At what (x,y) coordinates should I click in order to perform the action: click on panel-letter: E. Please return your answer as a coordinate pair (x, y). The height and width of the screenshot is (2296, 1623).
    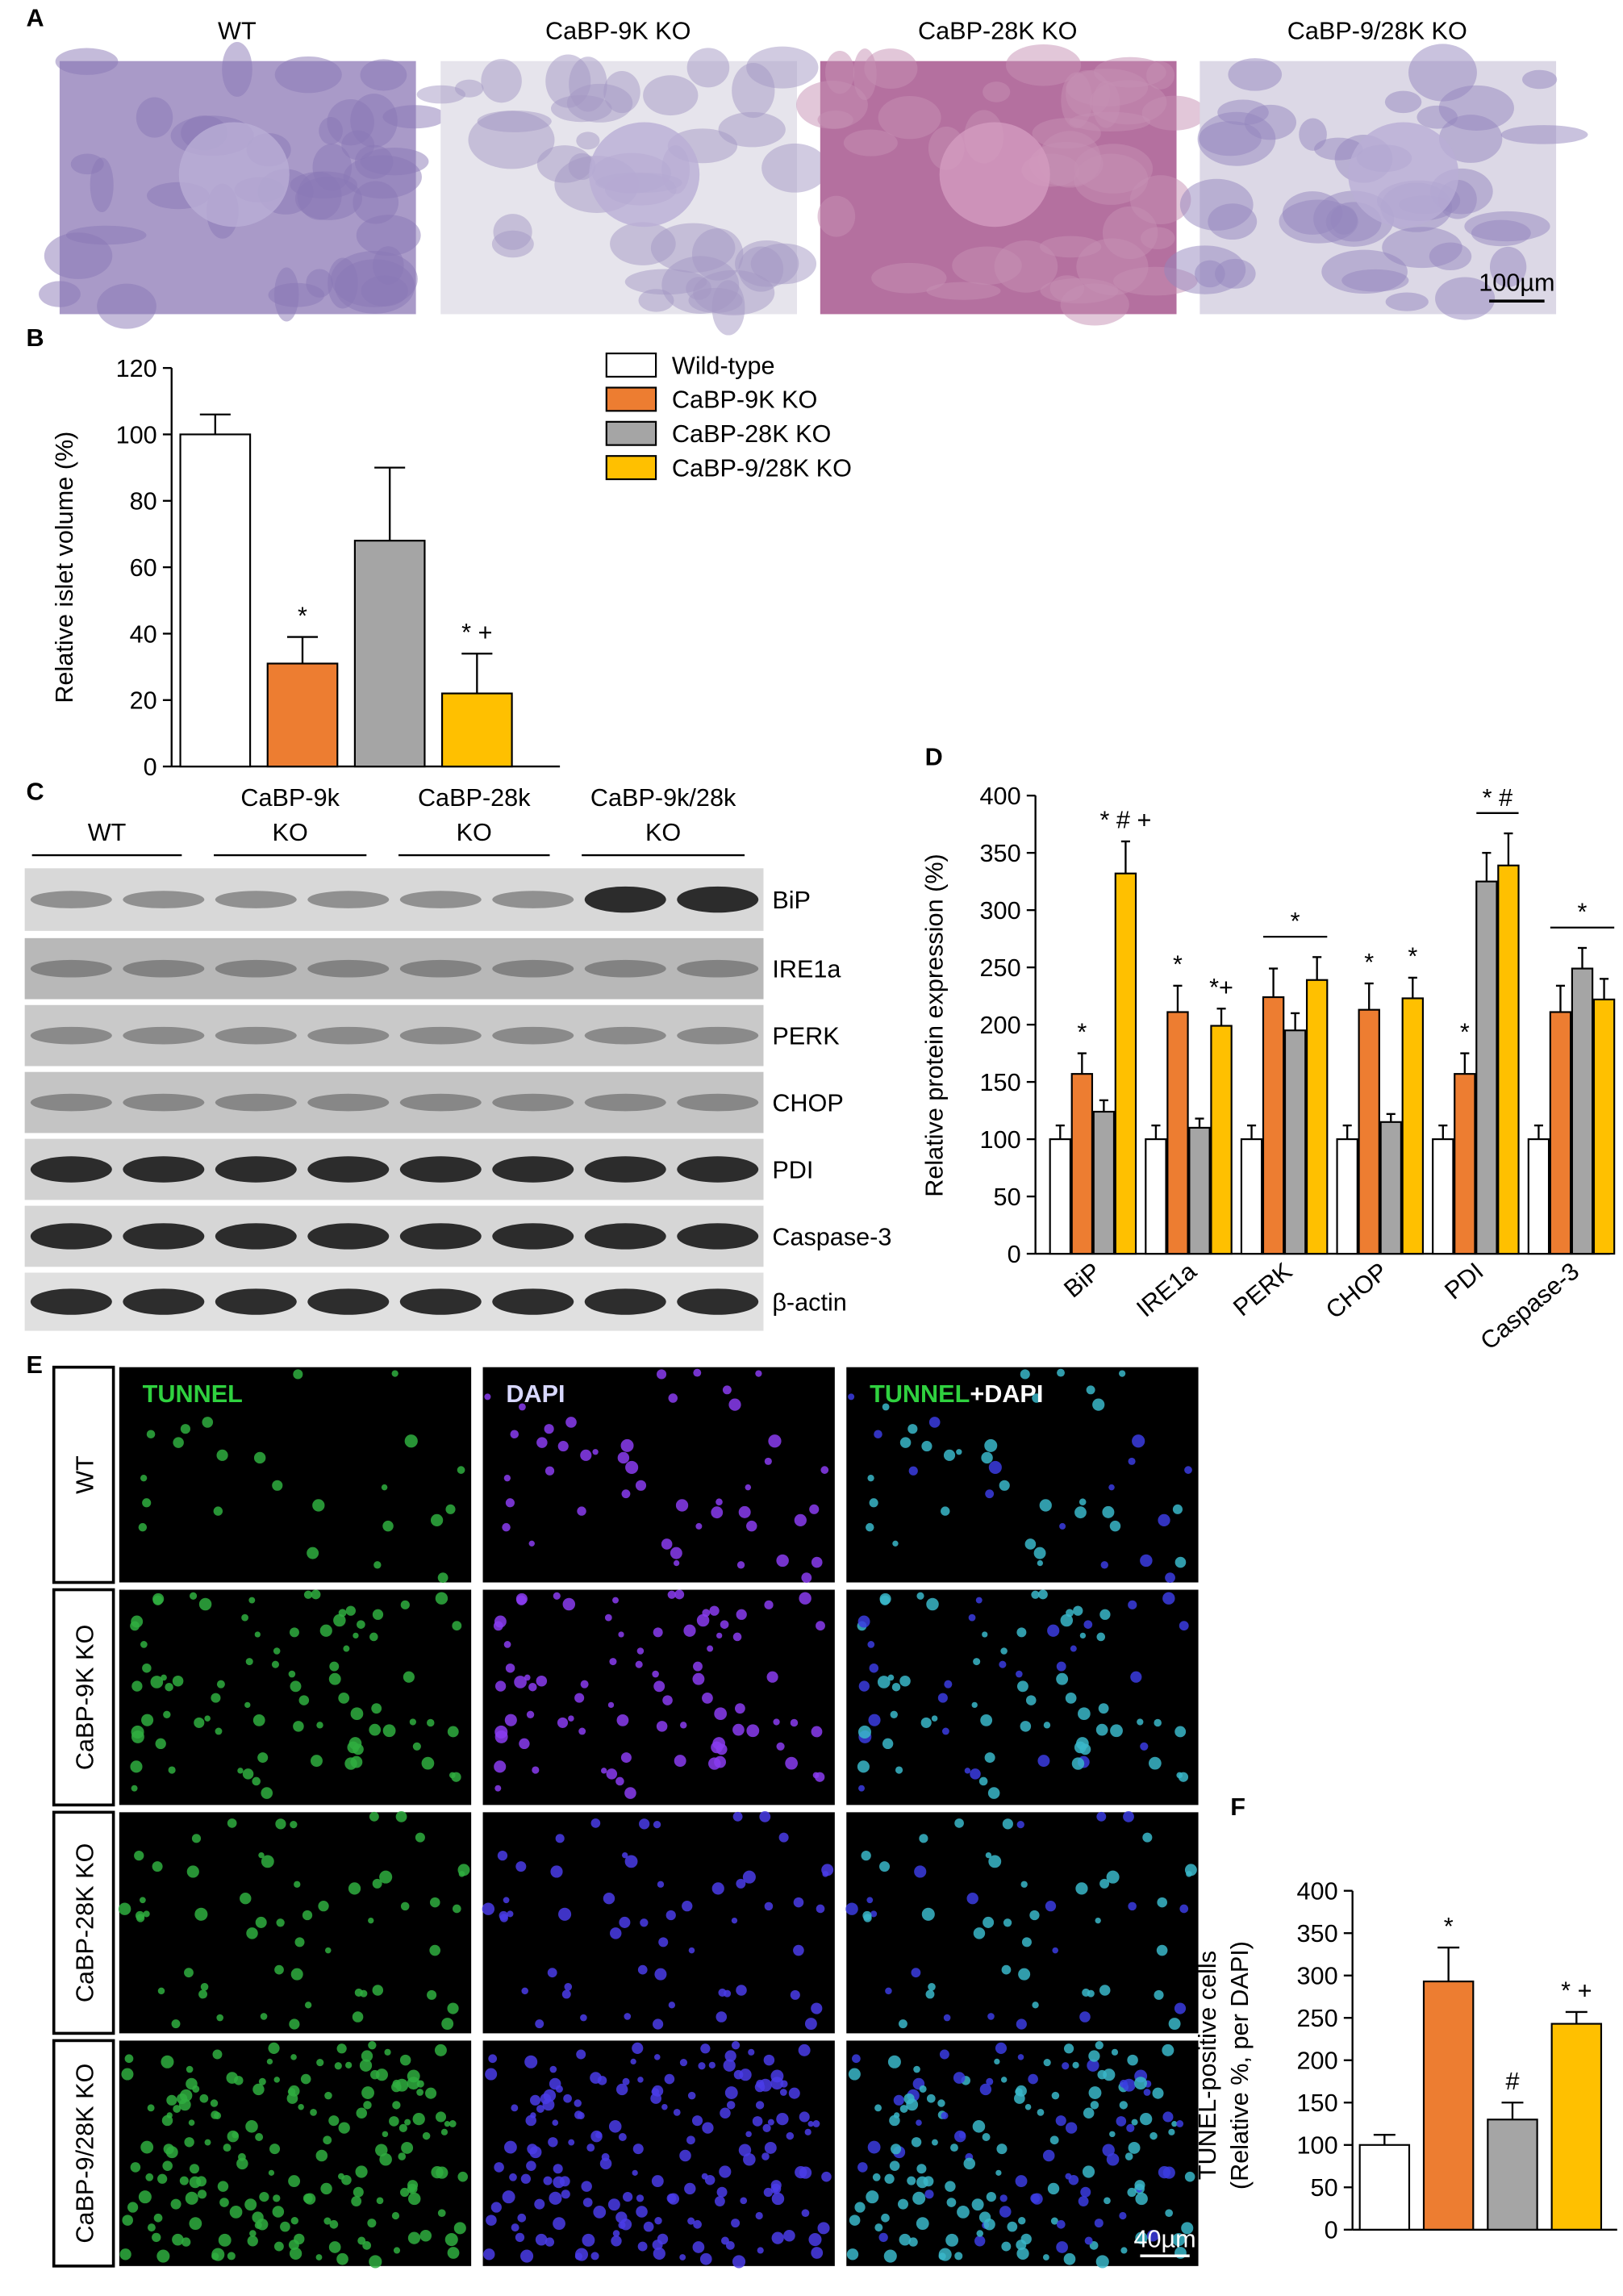
    Looking at the image, I should click on (34, 1365).